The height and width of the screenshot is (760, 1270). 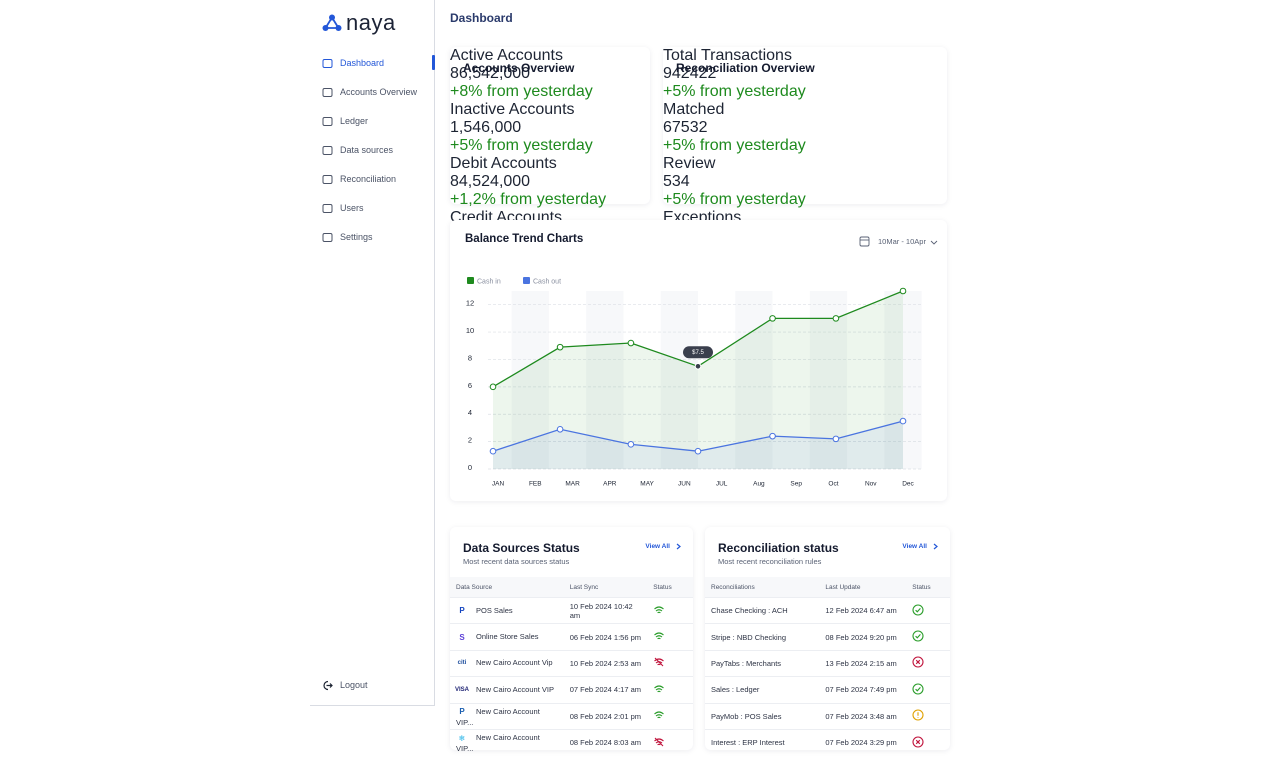 What do you see at coordinates (494, 610) in the screenshot?
I see `cell-text: POS Sales` at bounding box center [494, 610].